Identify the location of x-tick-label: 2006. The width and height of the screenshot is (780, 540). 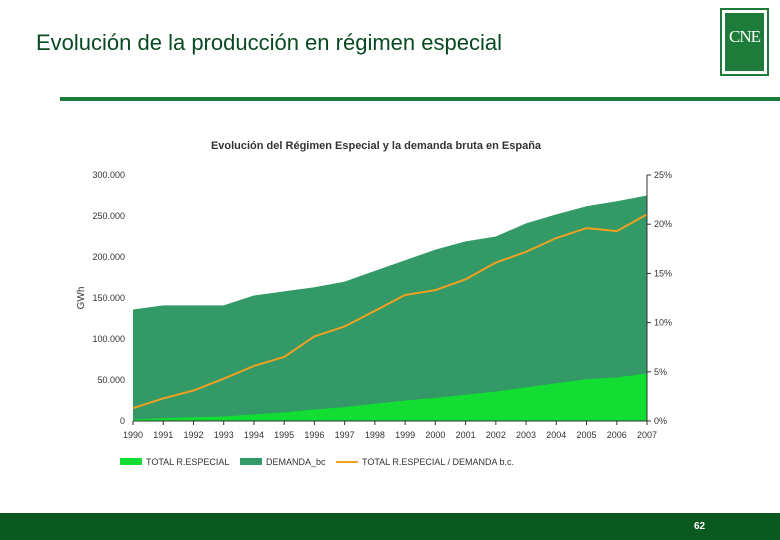
(617, 435).